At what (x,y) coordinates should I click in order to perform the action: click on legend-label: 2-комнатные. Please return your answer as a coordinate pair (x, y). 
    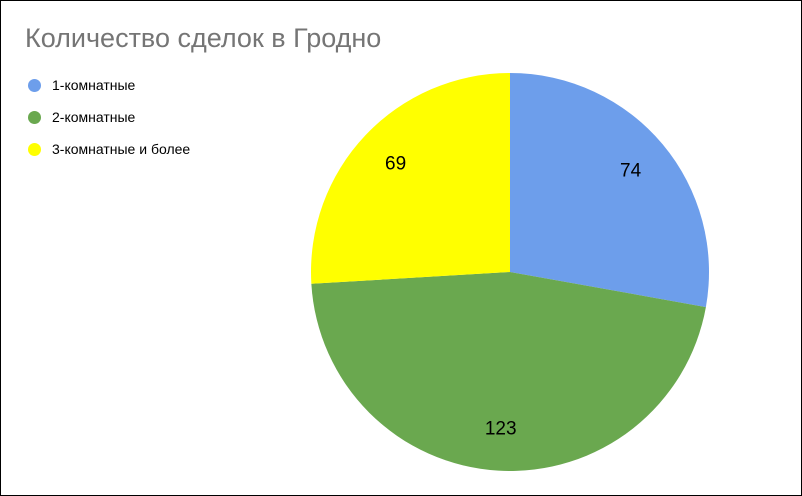
    Looking at the image, I should click on (94, 117).